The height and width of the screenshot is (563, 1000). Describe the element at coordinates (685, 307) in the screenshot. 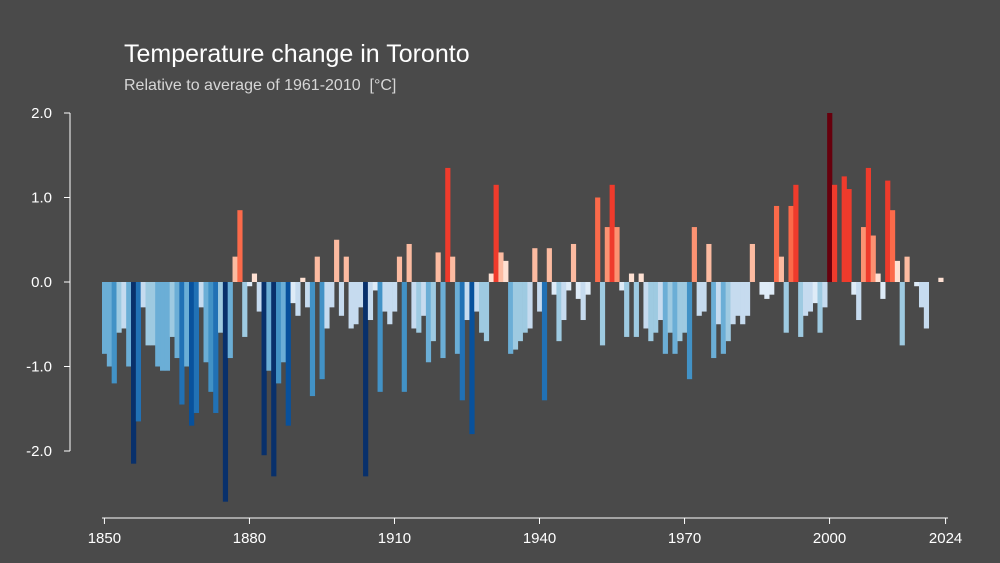

I see `bar-1970` at that location.